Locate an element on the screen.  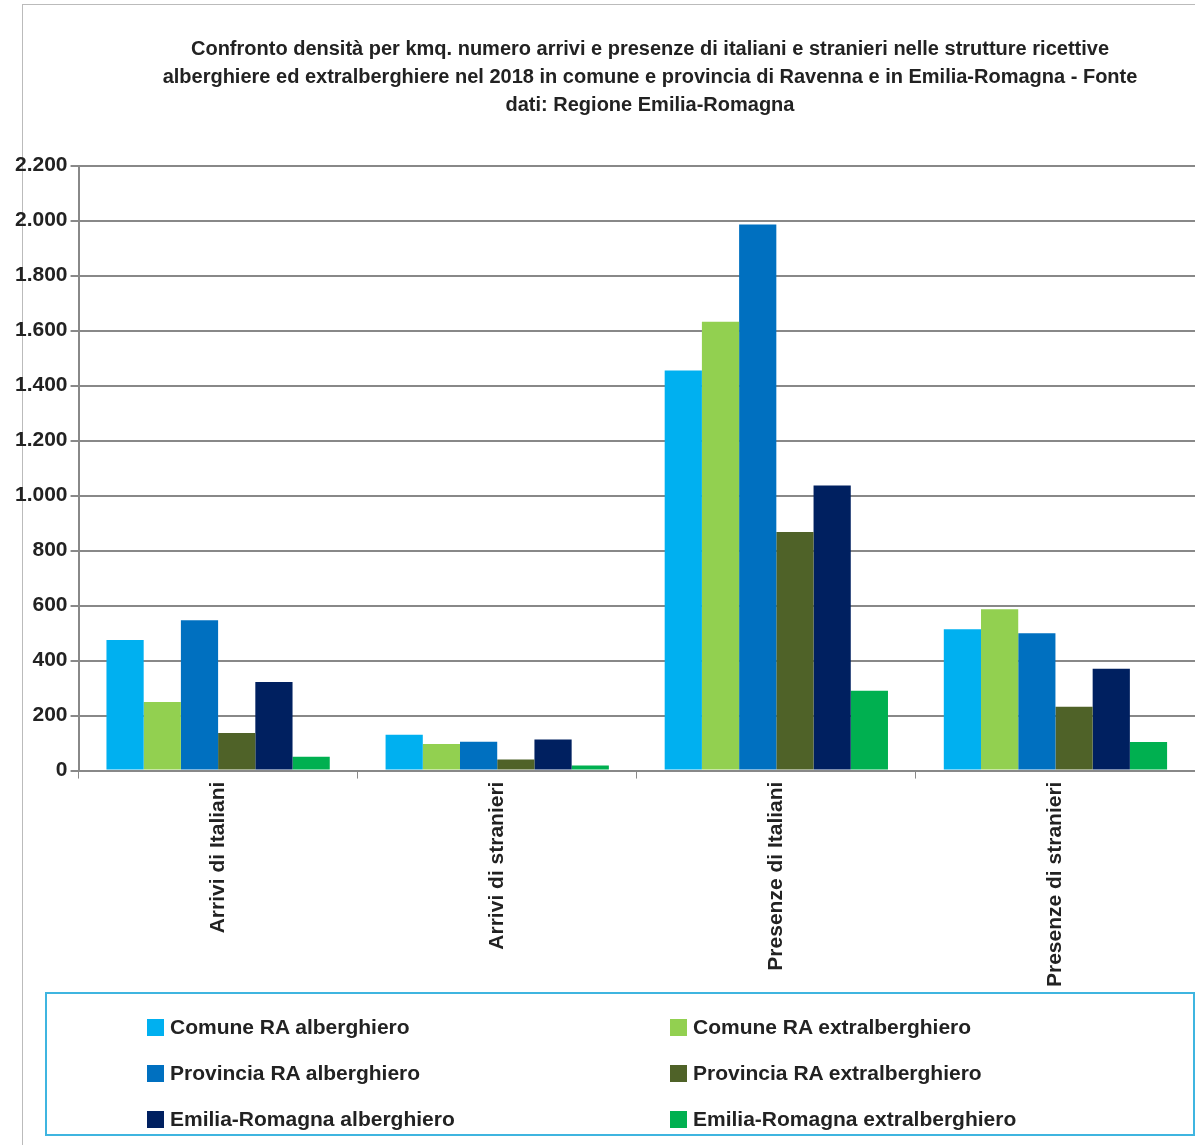
y-tick-label: 1.000 is located at coordinates (41, 494).